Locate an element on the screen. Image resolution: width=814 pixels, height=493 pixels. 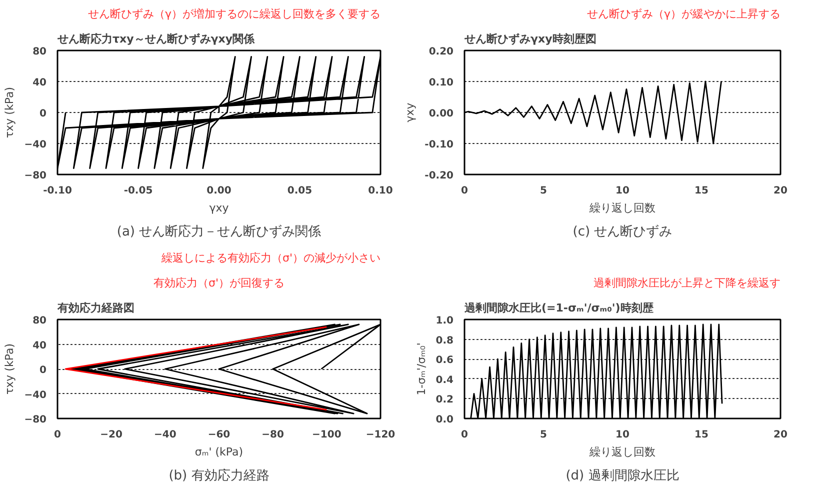
y-tick-label: 0.2 is located at coordinates (445, 400).